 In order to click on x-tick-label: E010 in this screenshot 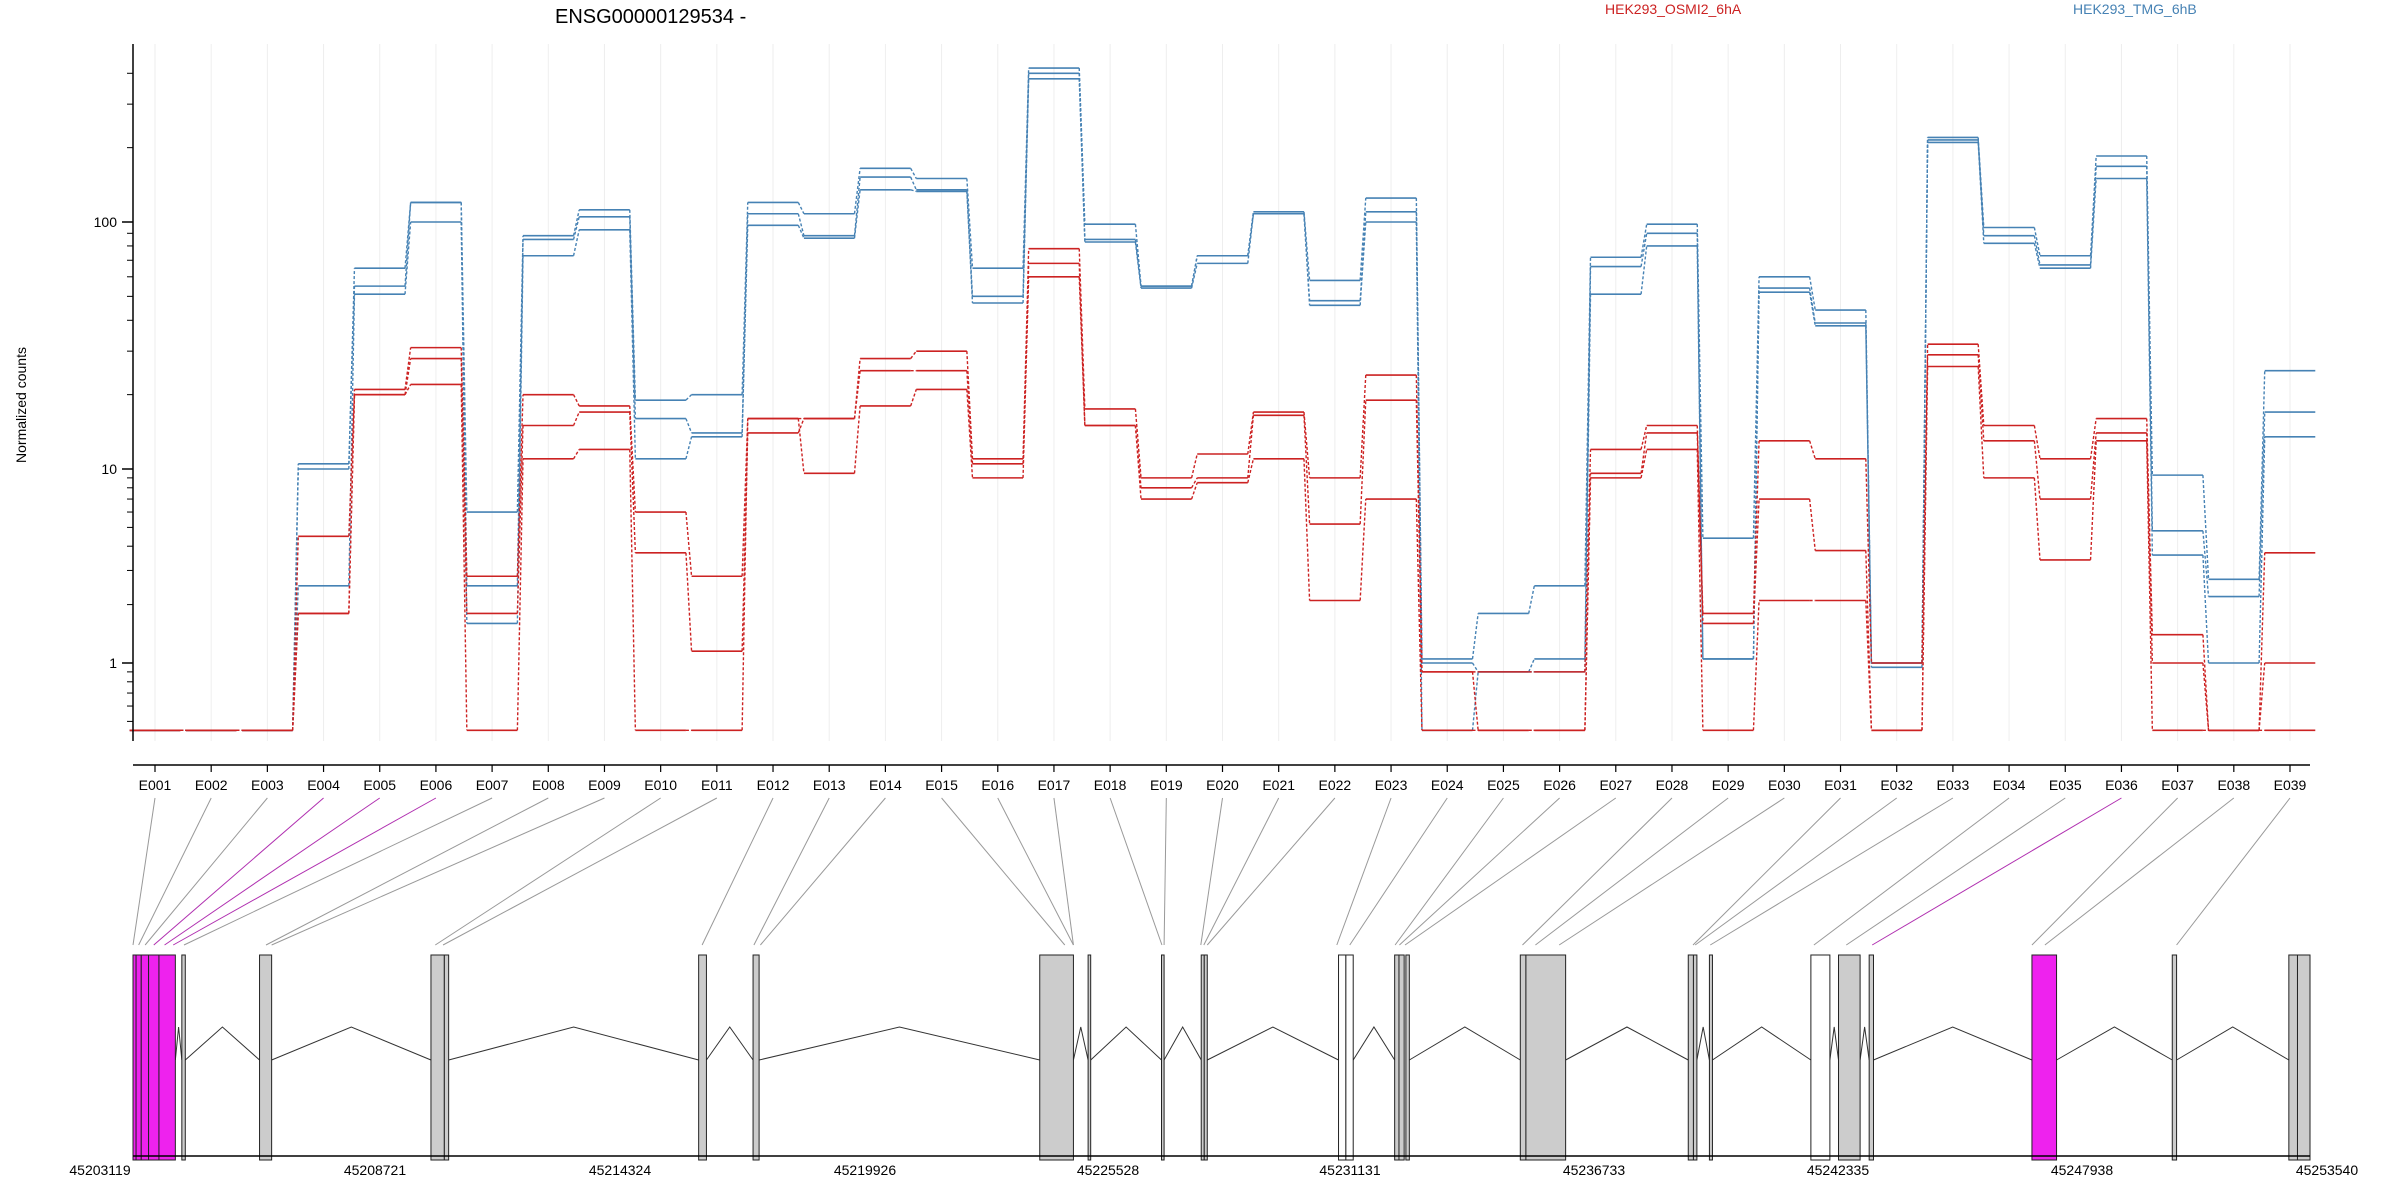, I will do `click(660, 785)`.